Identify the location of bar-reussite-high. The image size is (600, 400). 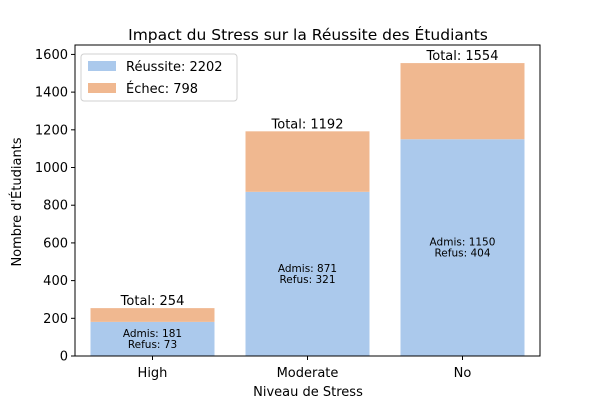
(152, 338).